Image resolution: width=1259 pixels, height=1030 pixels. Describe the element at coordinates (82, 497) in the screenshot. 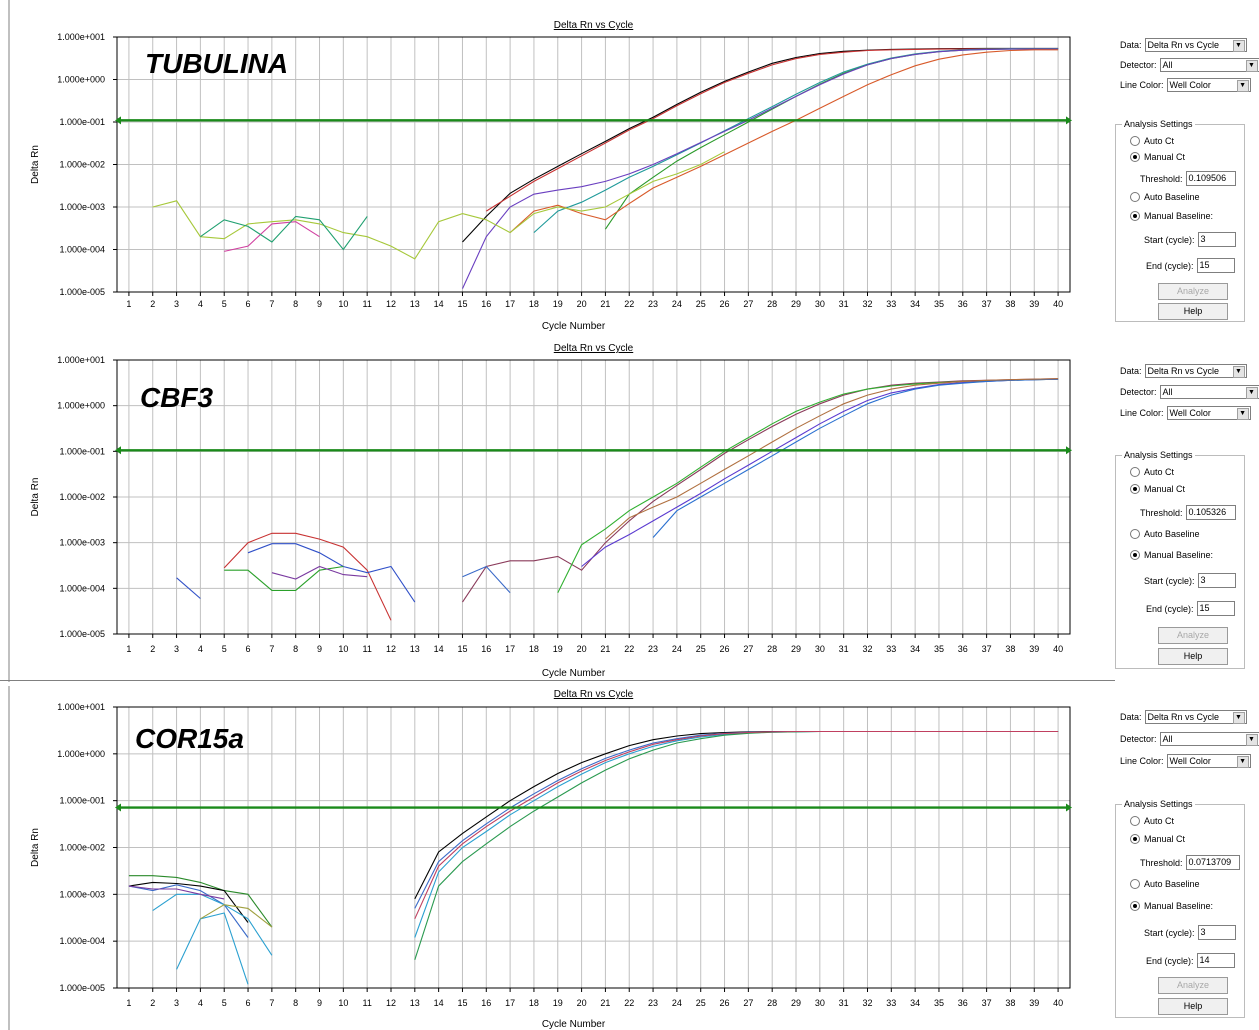

I see `y-tick-label: 1.000e-002` at that location.